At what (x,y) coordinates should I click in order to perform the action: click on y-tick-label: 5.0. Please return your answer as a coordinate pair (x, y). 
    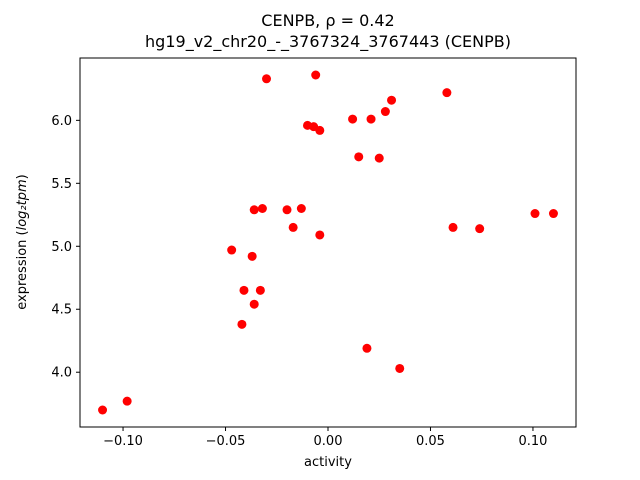
    Looking at the image, I should click on (61, 247).